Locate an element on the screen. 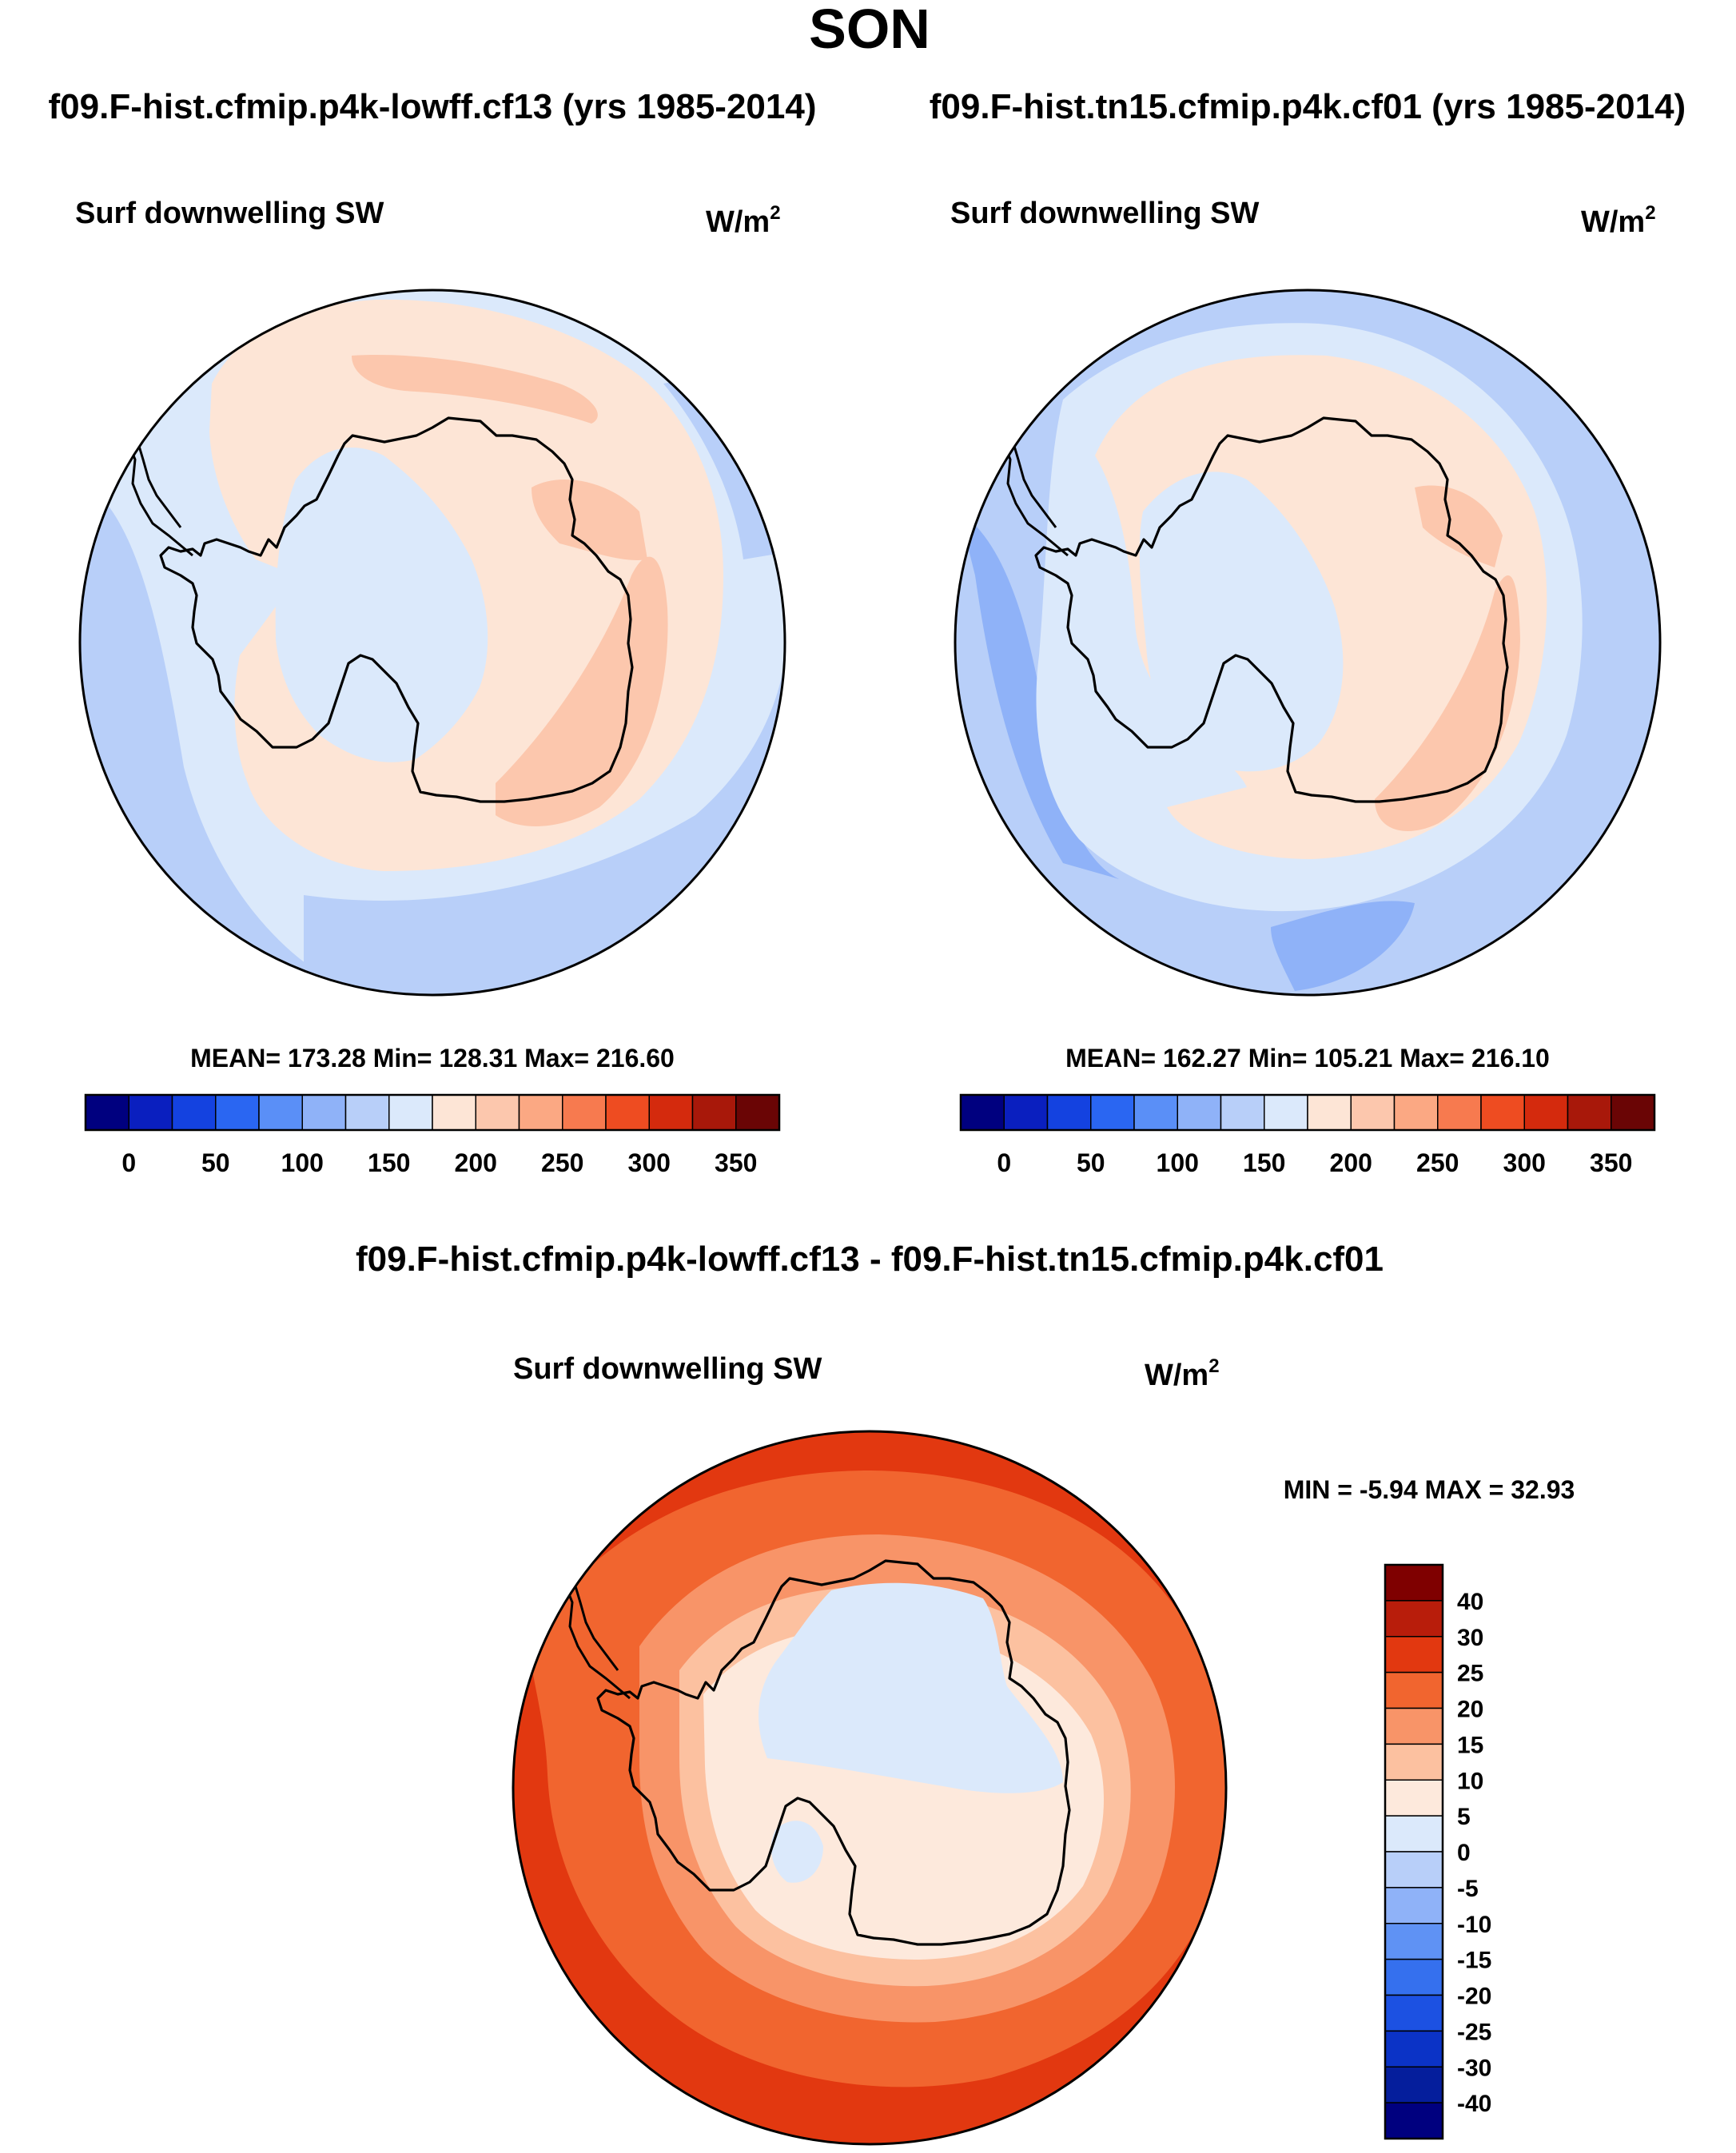 Image resolution: width=1736 pixels, height=2153 pixels. units-label-diff: W/m2 is located at coordinates (1182, 1373).